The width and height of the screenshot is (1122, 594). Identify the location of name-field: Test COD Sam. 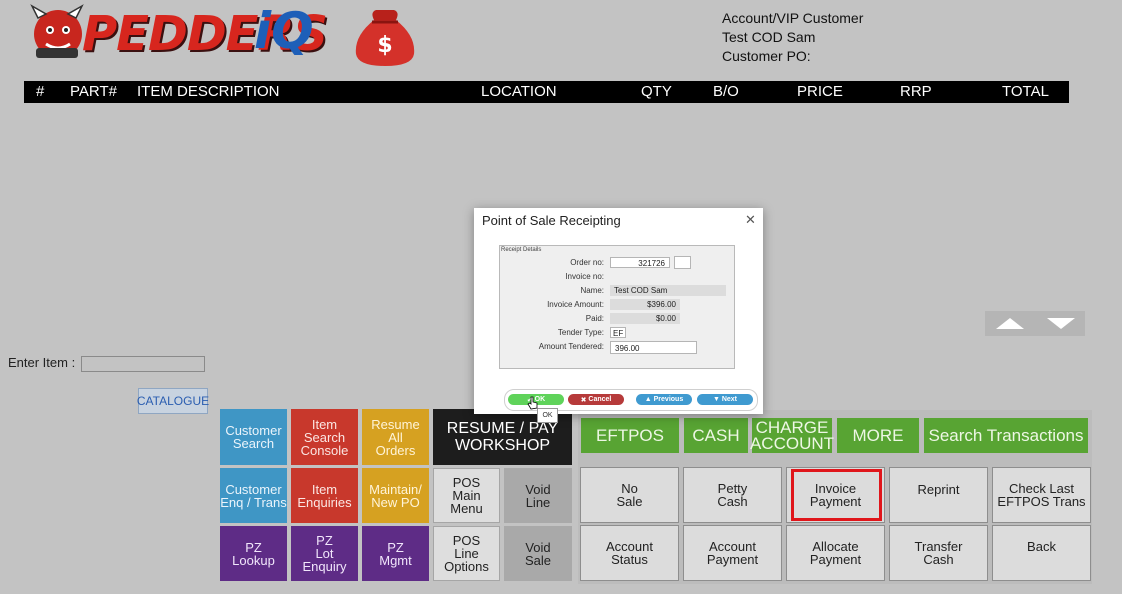
(668, 290).